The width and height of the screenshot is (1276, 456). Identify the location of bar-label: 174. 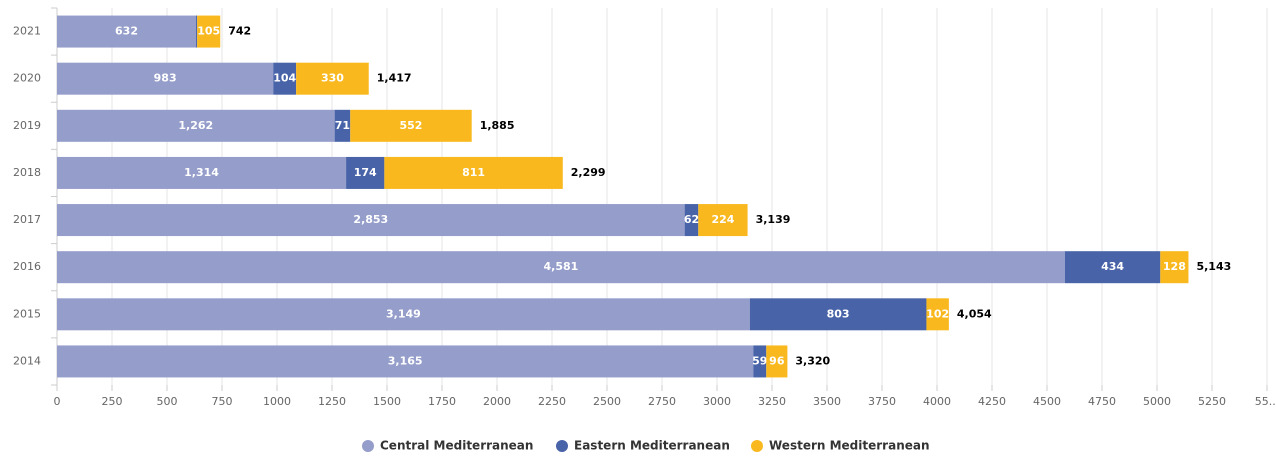
(365, 172).